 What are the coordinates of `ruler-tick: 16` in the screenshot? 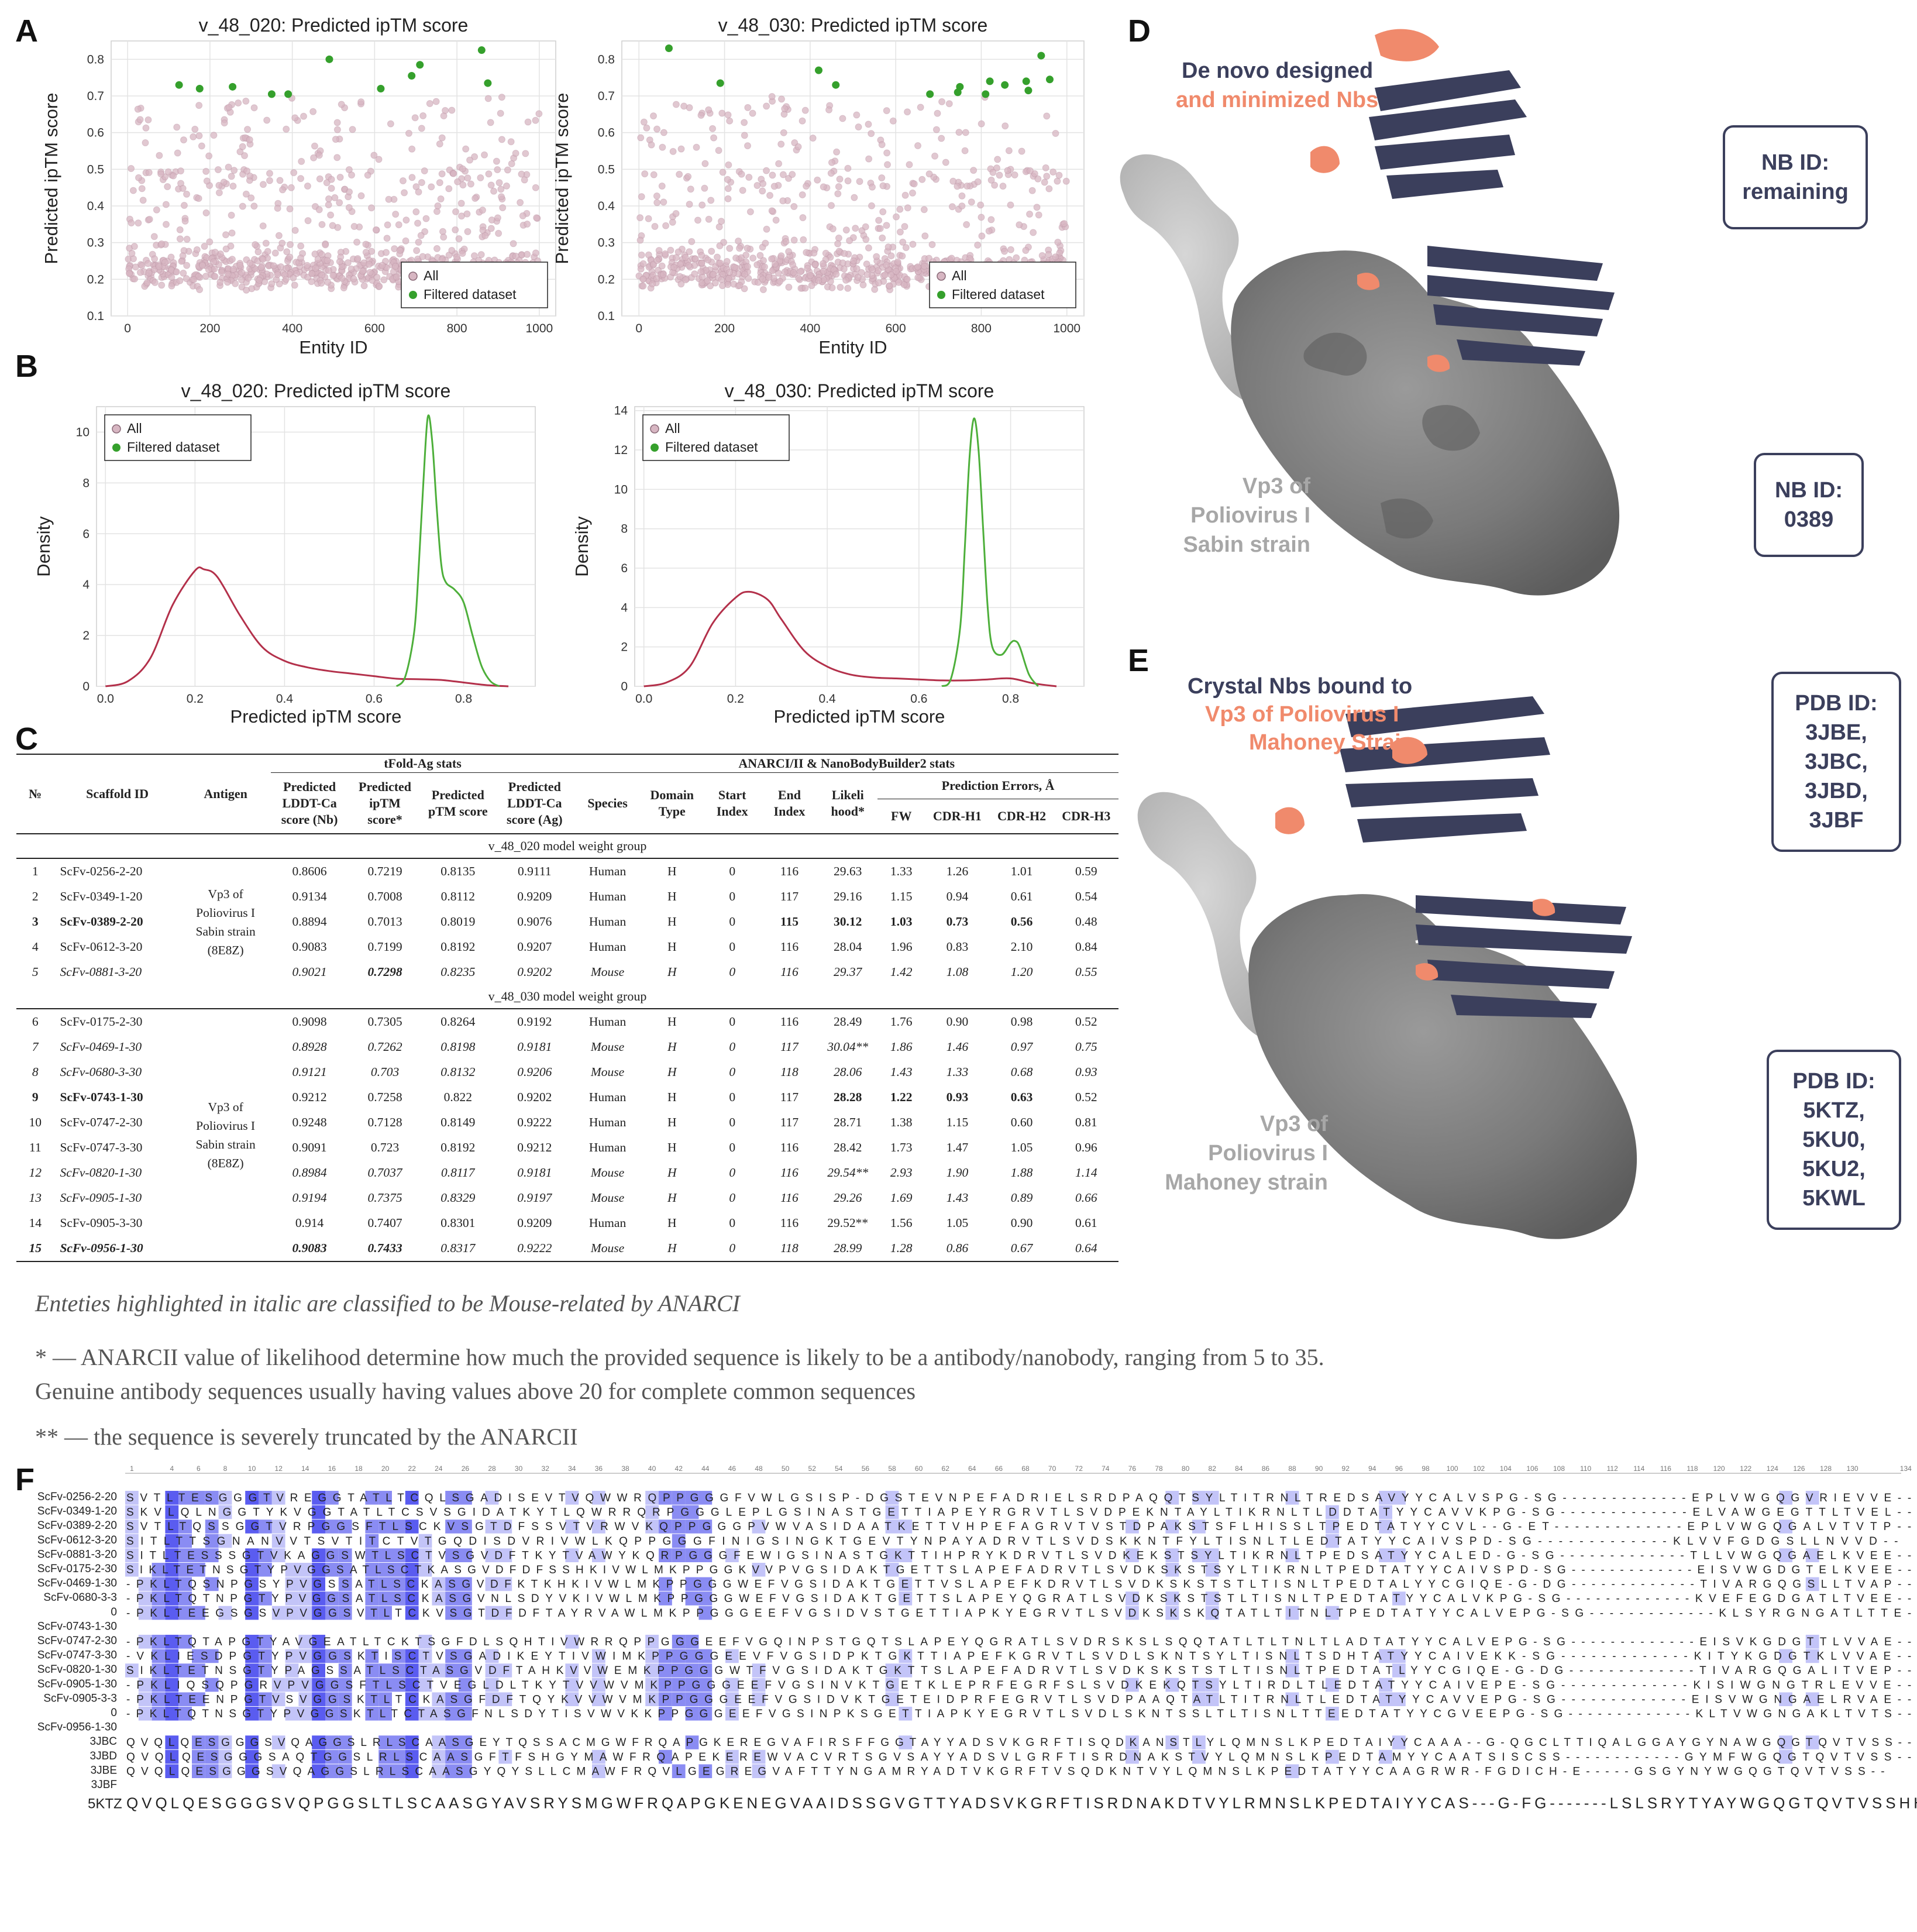 It's located at (332, 1469).